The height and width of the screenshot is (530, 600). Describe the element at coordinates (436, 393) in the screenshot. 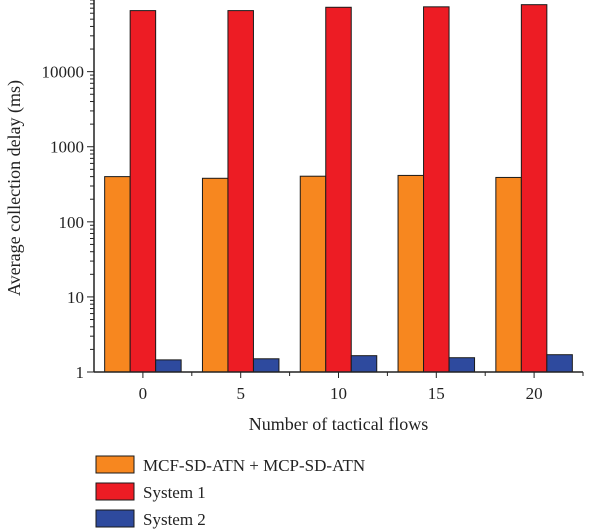

I see `x-tick-label: 15` at that location.